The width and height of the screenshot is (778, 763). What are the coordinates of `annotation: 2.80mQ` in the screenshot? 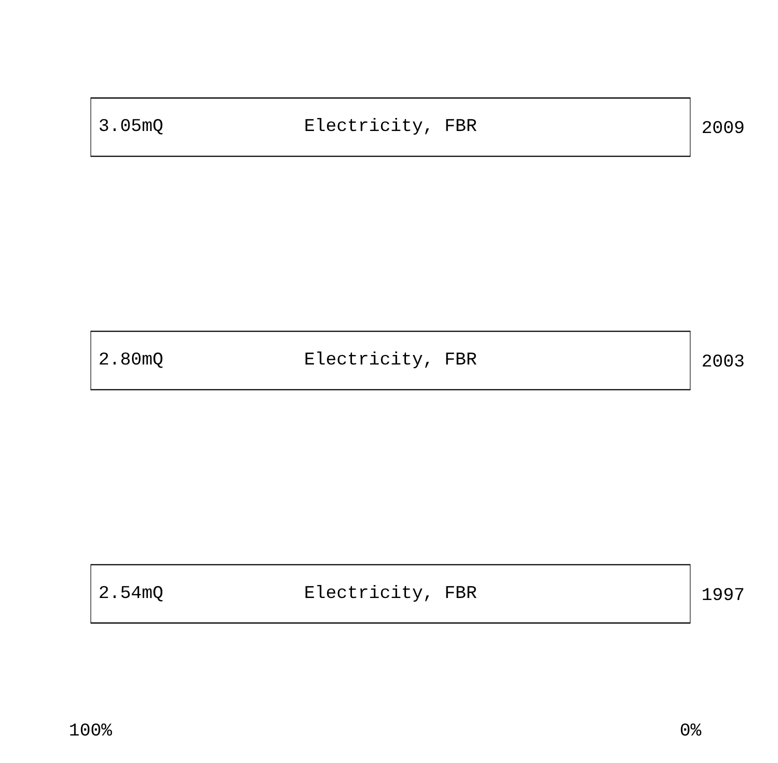 It's located at (131, 360).